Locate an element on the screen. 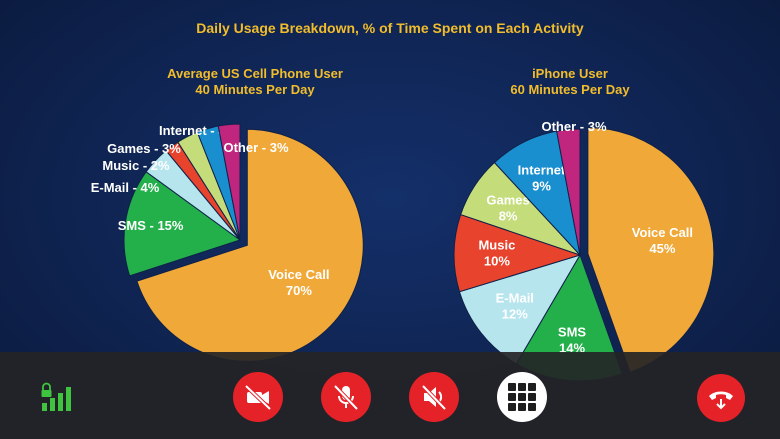 The height and width of the screenshot is (439, 780). microphone-crossed-icon is located at coordinates (346, 397).